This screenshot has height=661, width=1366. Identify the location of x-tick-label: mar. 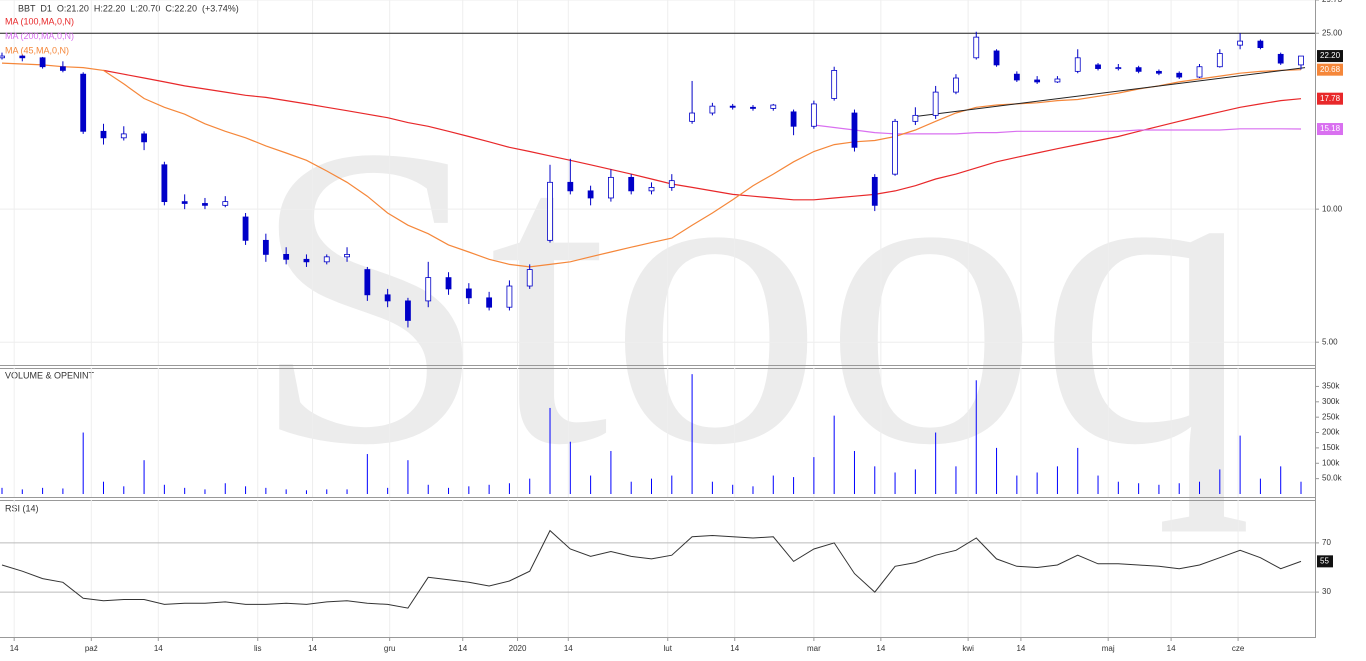
(814, 648).